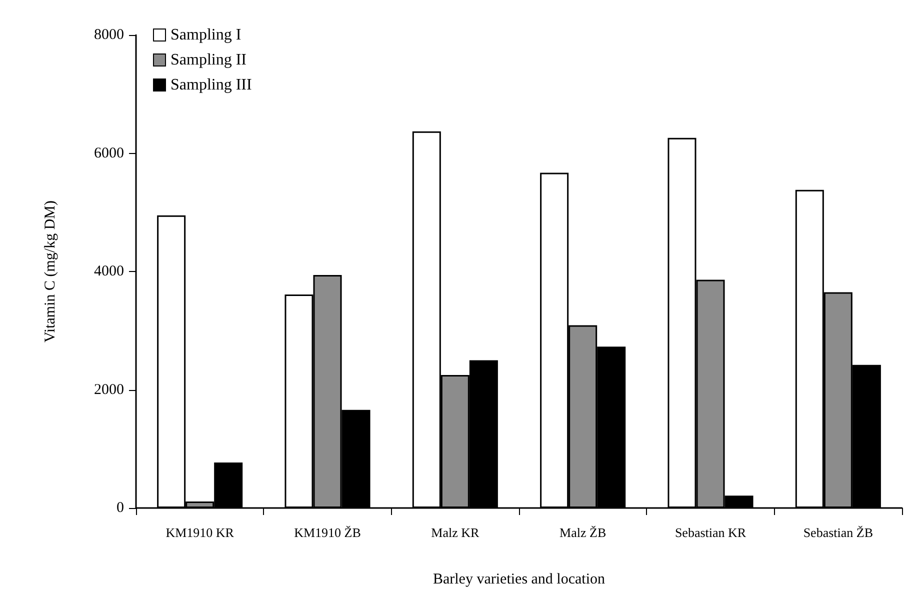  I want to click on y-axis-title: Vitamin C (mg/kg DM), so click(50, 271).